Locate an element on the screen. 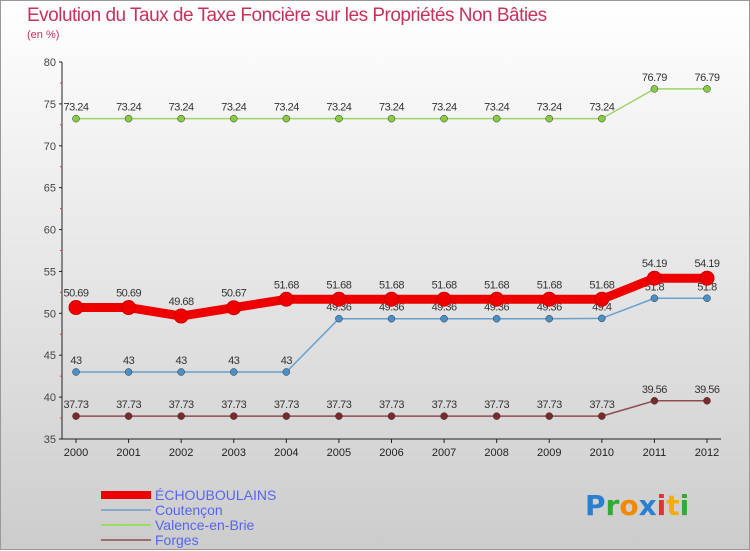 Image resolution: width=750 pixels, height=551 pixels. x-tick-label: 2002 is located at coordinates (181, 453).